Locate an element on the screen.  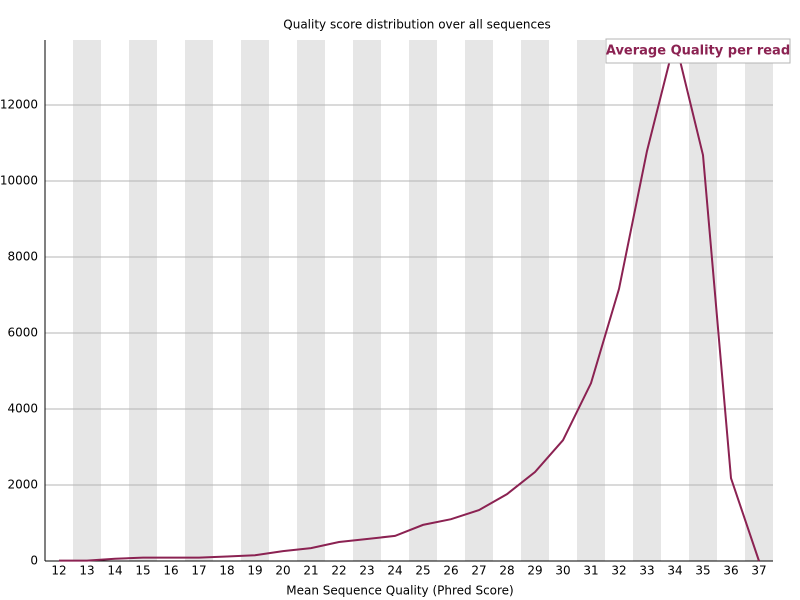
y-tick-label: 8000 is located at coordinates (22, 256).